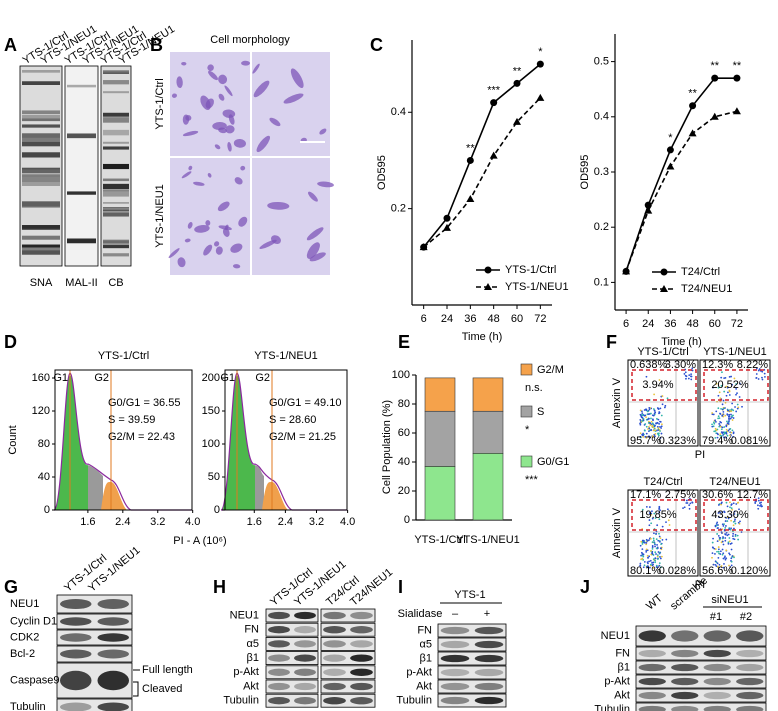 The image size is (778, 711). Describe the element at coordinates (227, 378) in the screenshot. I see `peak-label: G1` at that location.